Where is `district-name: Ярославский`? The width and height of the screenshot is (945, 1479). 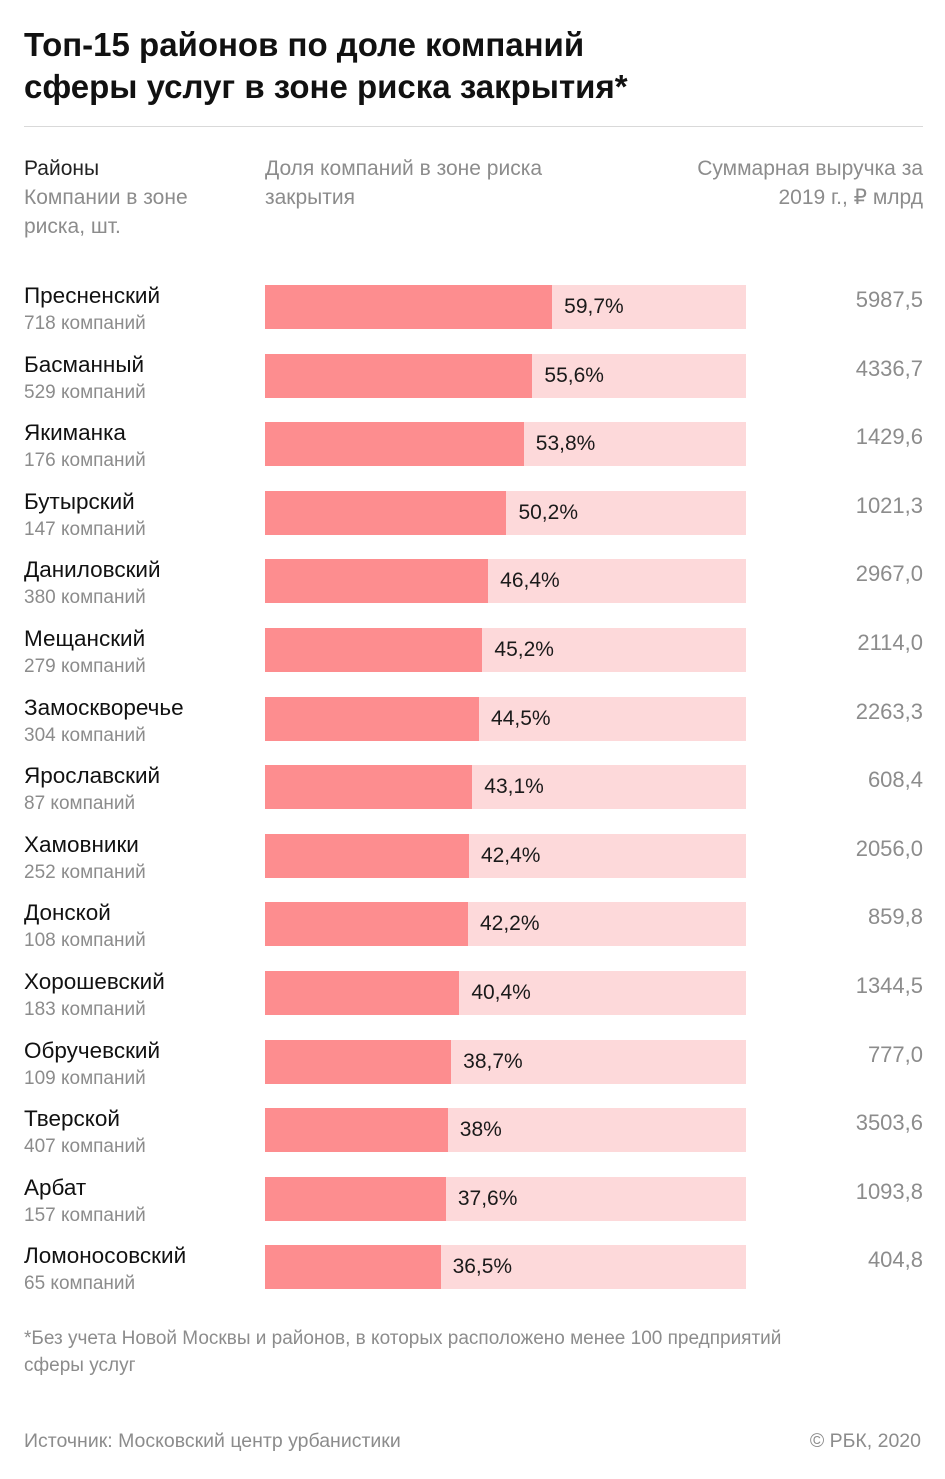 district-name: Ярославский is located at coordinates (92, 776).